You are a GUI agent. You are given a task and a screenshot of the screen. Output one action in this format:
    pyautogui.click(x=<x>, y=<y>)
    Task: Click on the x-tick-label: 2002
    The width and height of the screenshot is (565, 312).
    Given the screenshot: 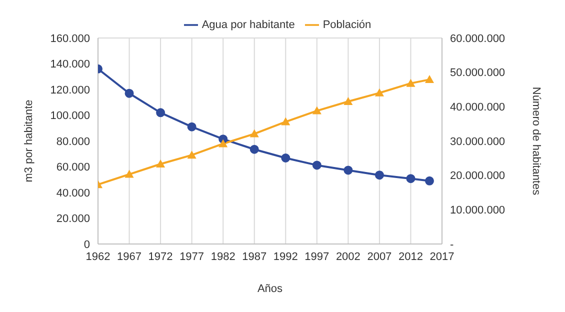 What is the action you would take?
    pyautogui.click(x=348, y=256)
    